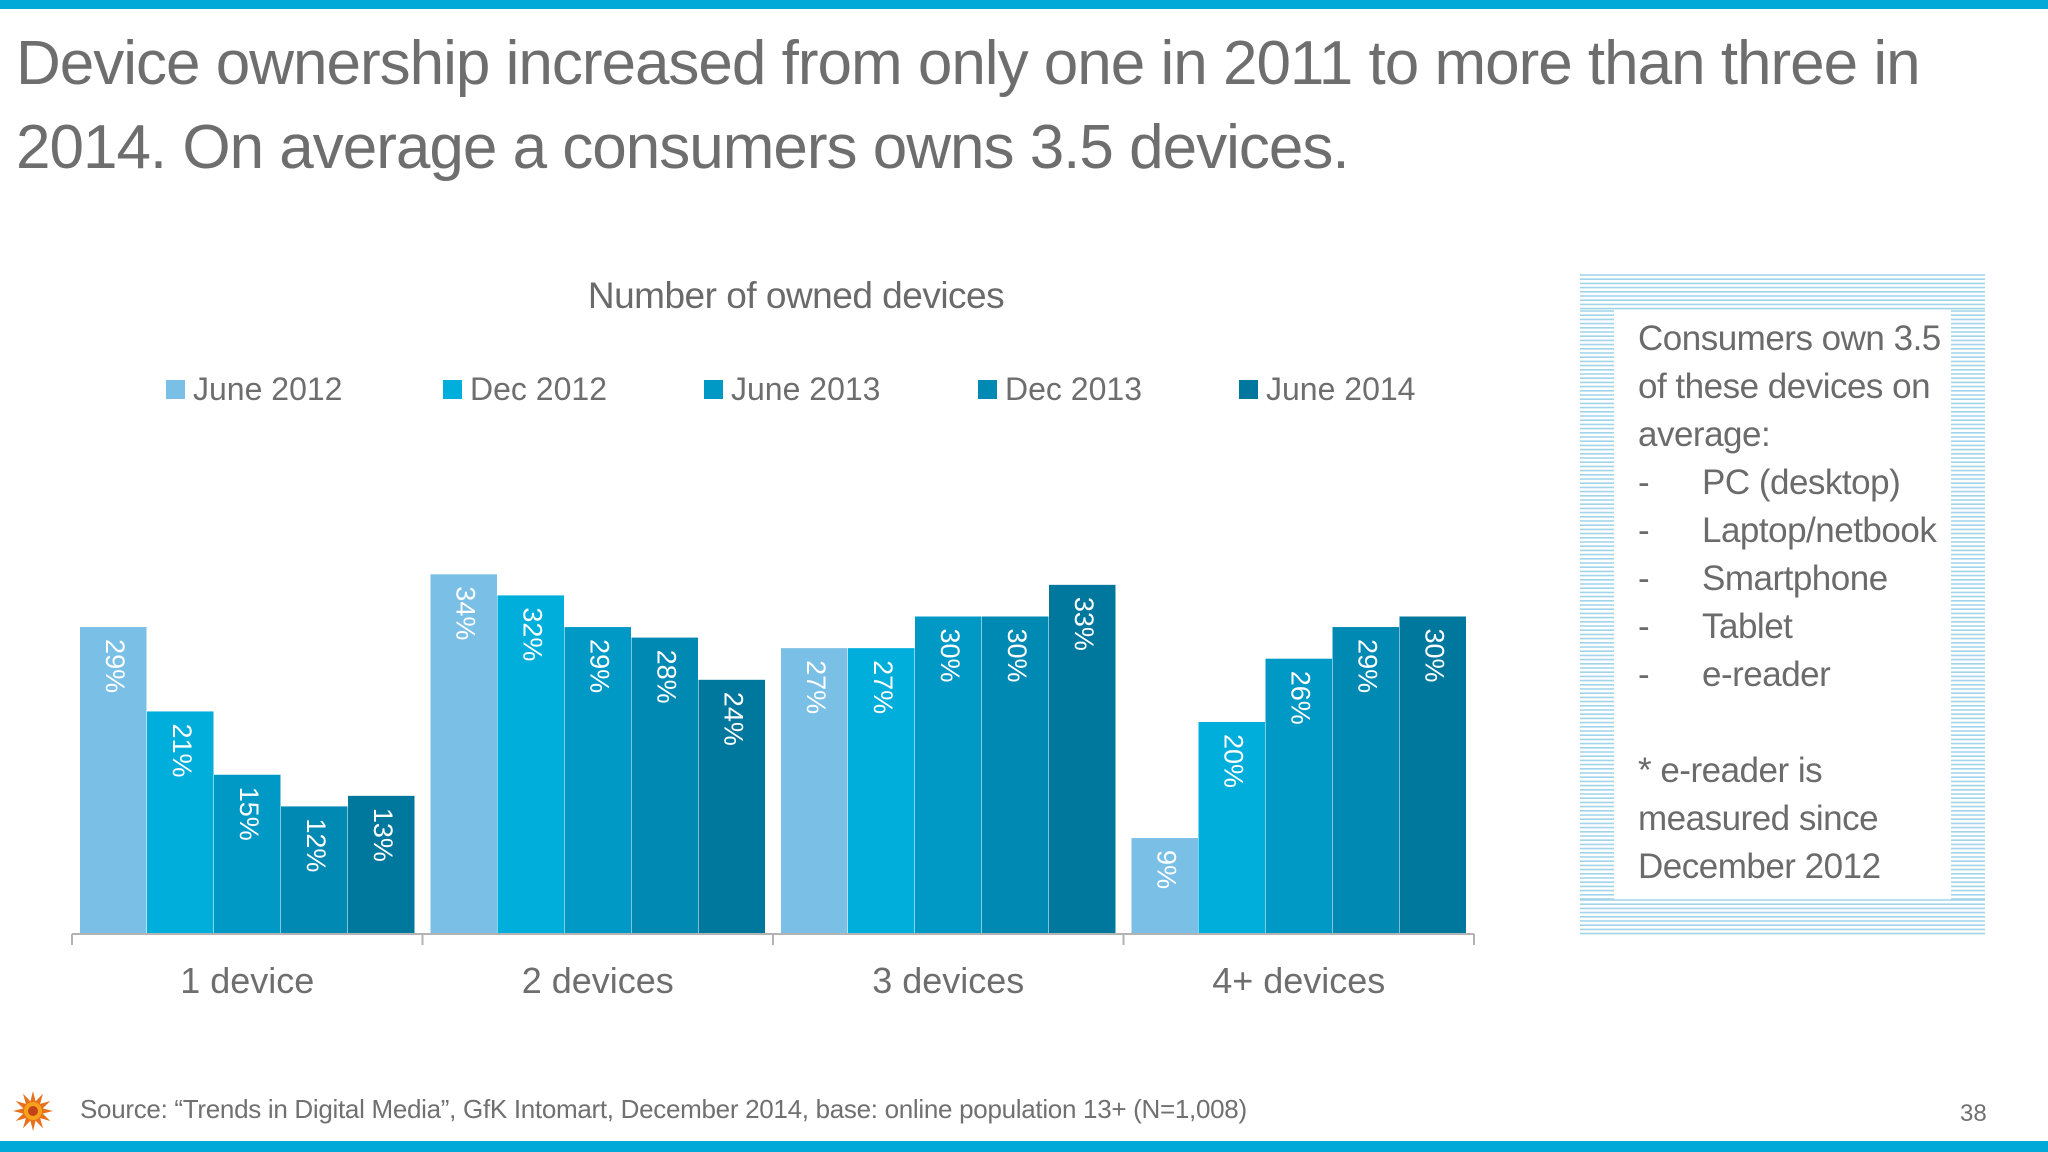 This screenshot has height=1152, width=2048. I want to click on data-label: 32%, so click(533, 634).